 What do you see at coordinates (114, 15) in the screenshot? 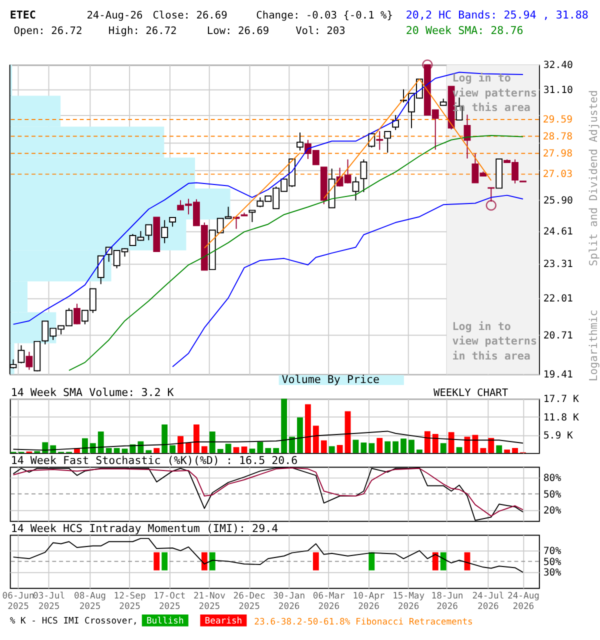
I see `text: 24-Aug-26` at bounding box center [114, 15].